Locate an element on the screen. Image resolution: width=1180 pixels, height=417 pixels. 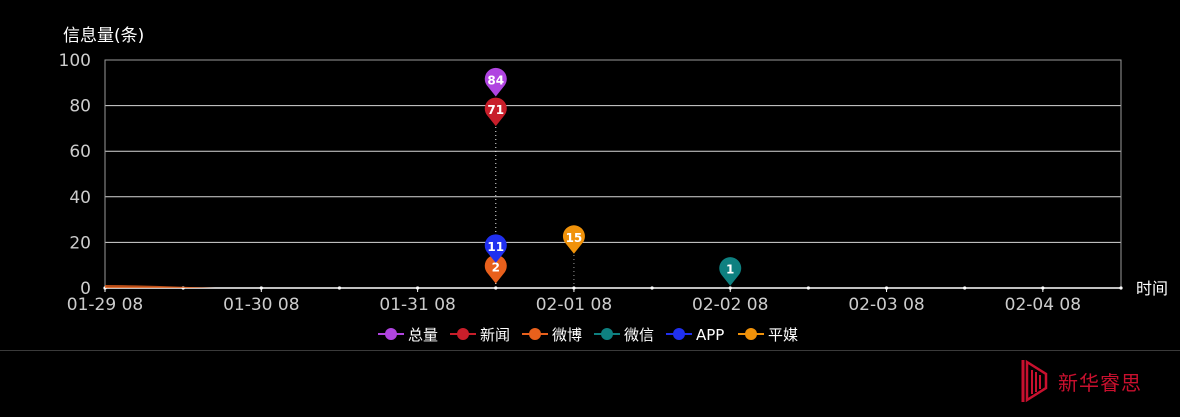
marker-value-label: 2 is located at coordinates (496, 267).